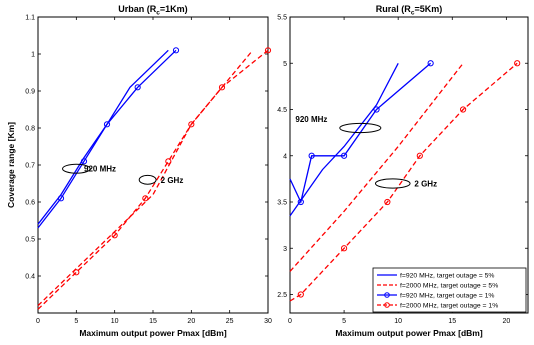  Describe the element at coordinates (282, 18) in the screenshot. I see `y-tick-label: 5.5` at that location.